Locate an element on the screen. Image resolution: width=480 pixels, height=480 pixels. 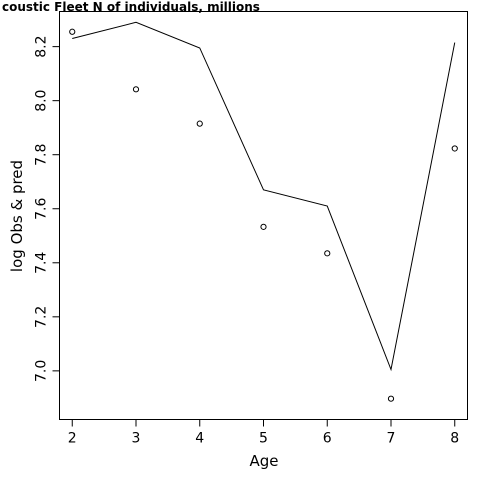
x-tick-label: 8 is located at coordinates (454, 439).